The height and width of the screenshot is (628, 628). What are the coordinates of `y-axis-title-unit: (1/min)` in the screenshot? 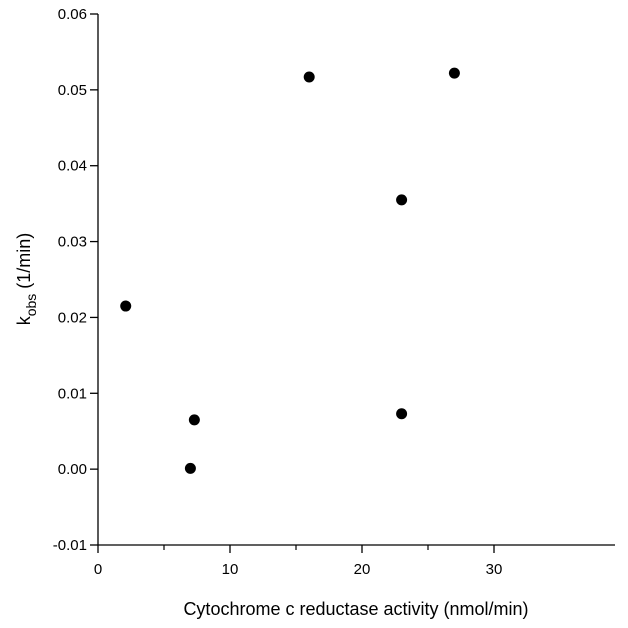 It's located at (24, 263).